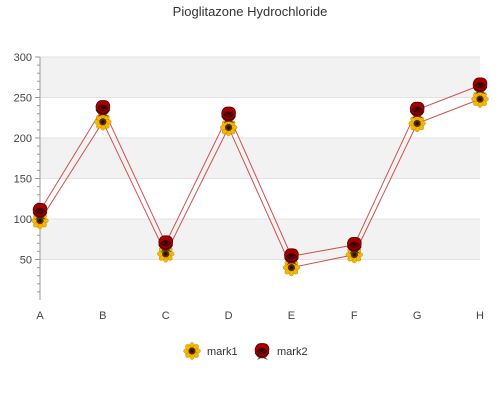 The image size is (500, 400). I want to click on y-tick-label: 50, so click(26, 261).